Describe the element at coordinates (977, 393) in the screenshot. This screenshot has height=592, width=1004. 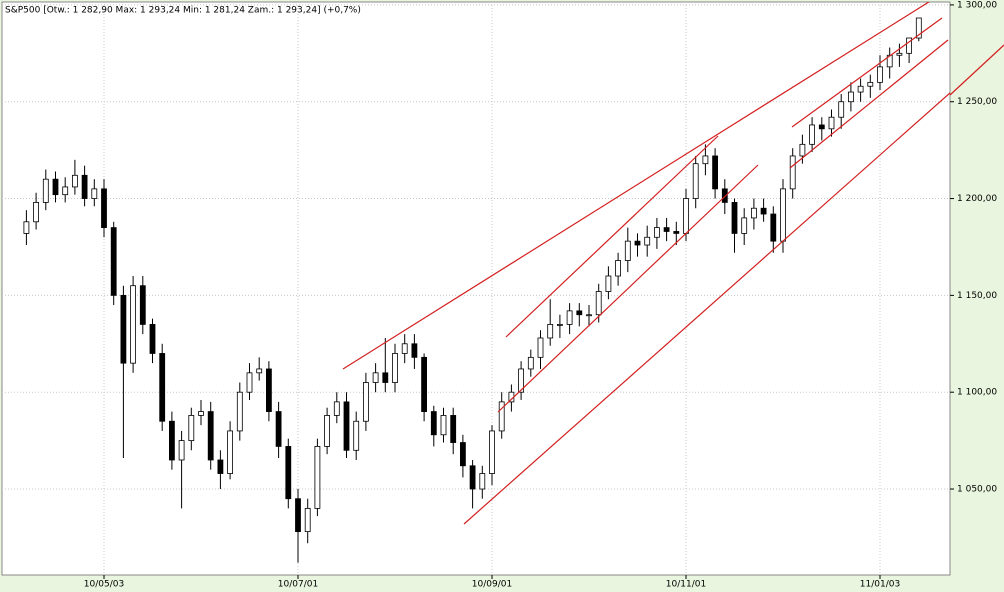
I see `y-tick-label: 1 100,00` at that location.